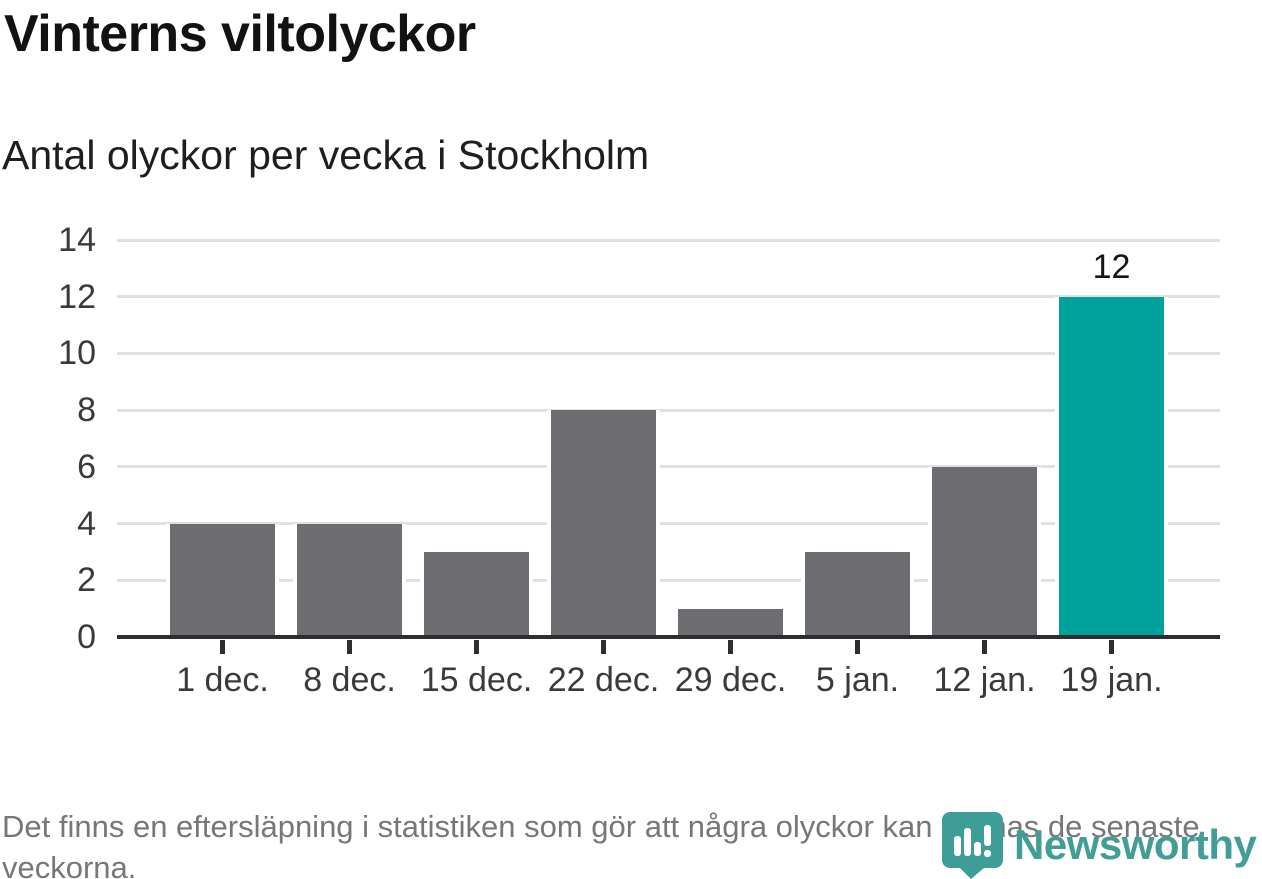 This screenshot has width=1262, height=879. I want to click on bar-1-dec, so click(222, 580).